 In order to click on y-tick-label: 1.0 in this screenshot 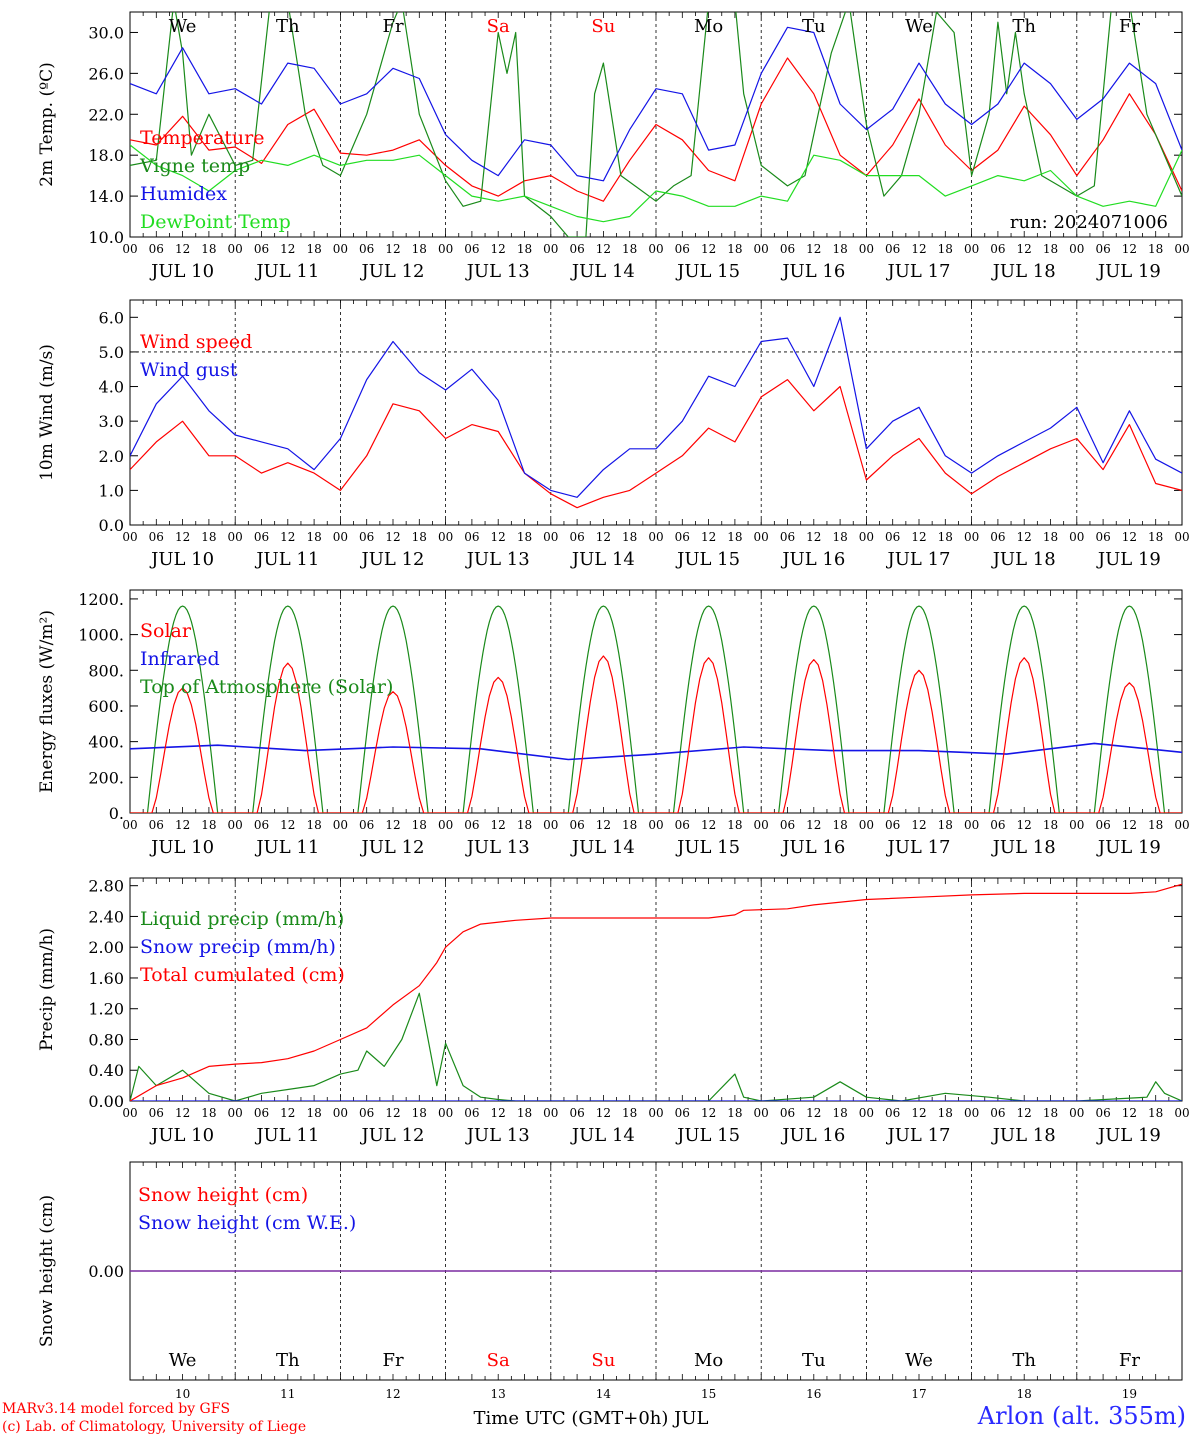, I will do `click(111, 490)`.